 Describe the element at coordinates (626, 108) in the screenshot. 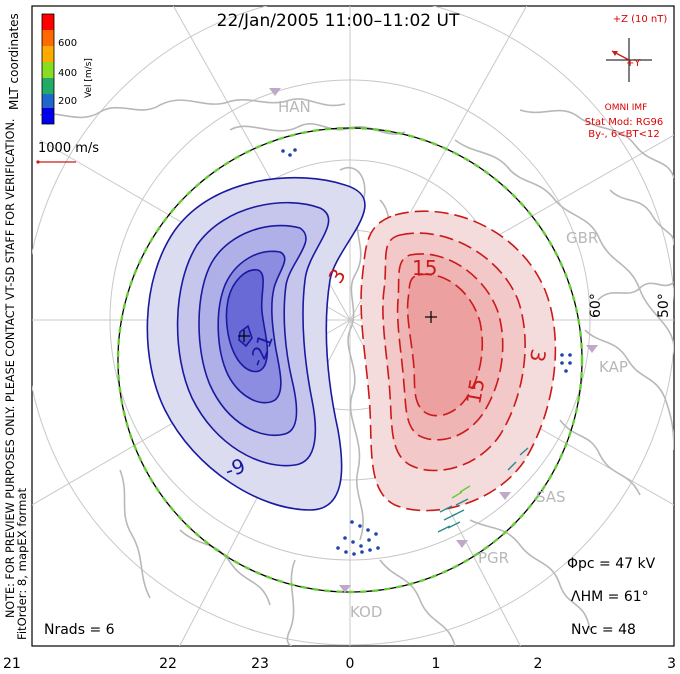

I see `imf-source: OMNI IMF` at that location.